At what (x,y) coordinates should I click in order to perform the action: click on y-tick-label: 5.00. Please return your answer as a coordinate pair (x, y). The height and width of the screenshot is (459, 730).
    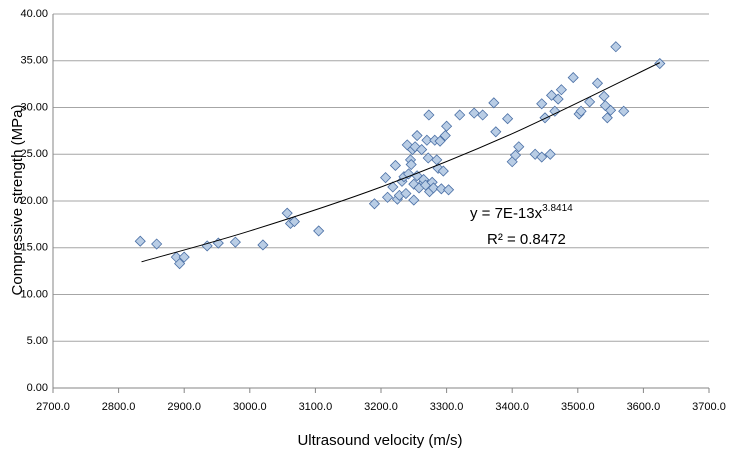
    Looking at the image, I should click on (37, 341).